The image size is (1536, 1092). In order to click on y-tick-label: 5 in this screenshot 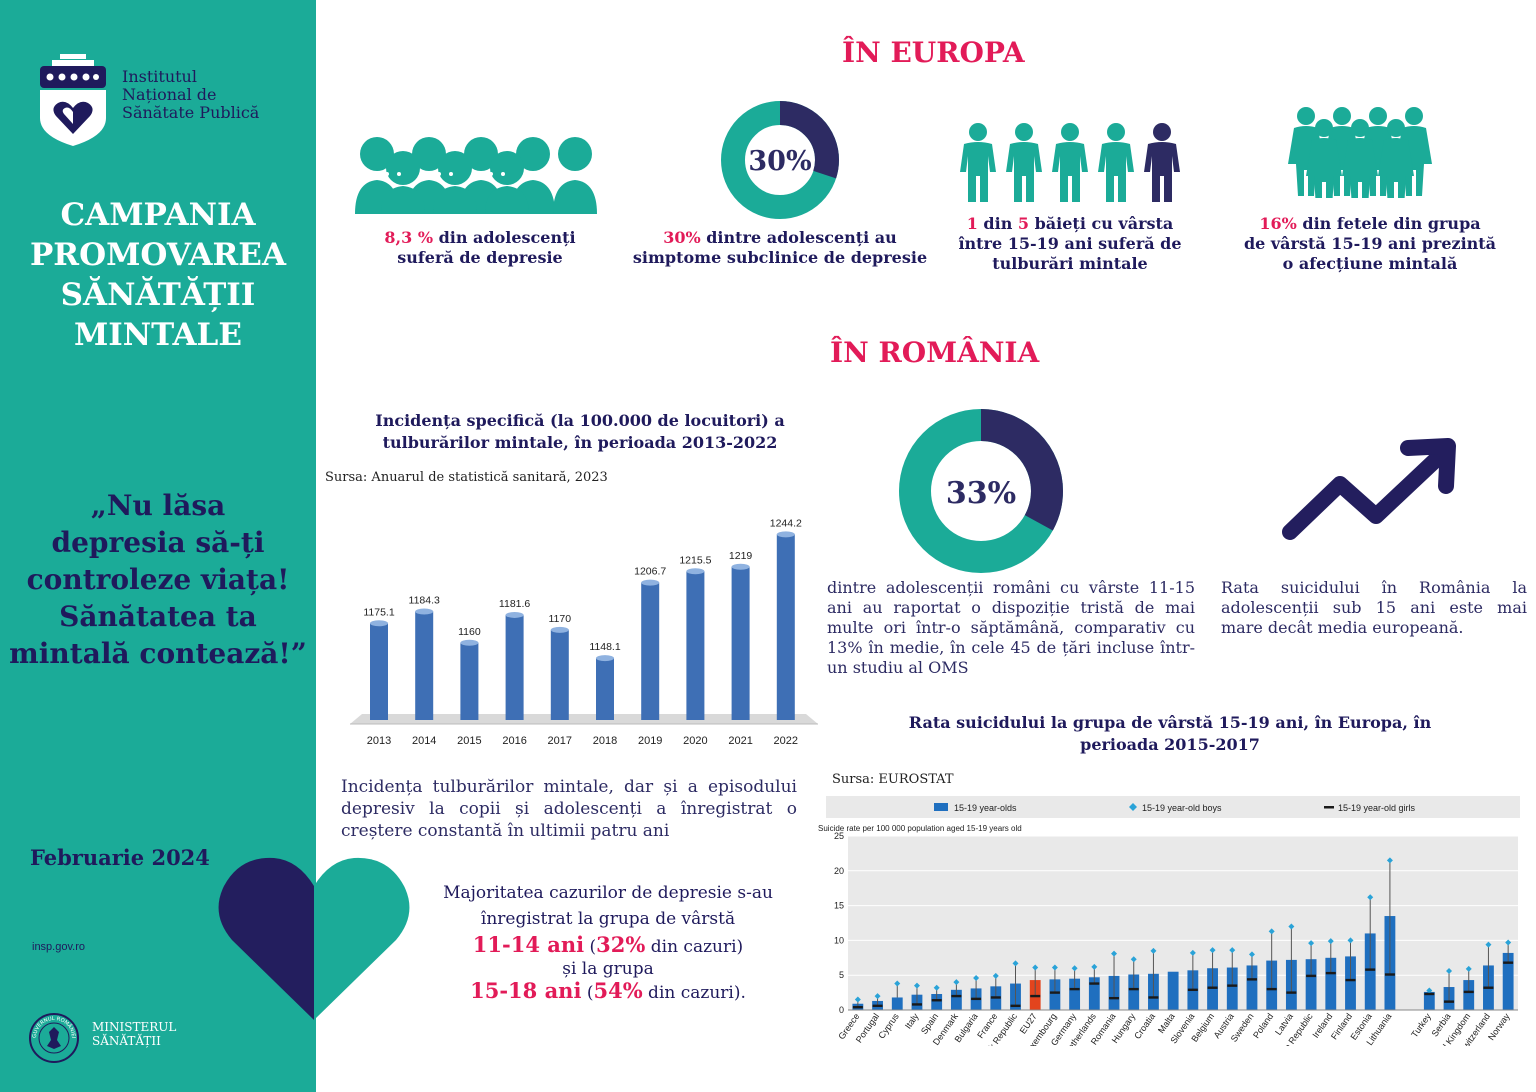, I will do `click(841, 975)`.